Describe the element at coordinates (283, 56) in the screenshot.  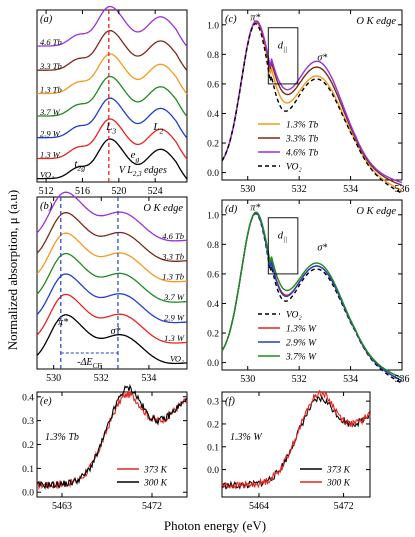
I see `inset-box` at that location.